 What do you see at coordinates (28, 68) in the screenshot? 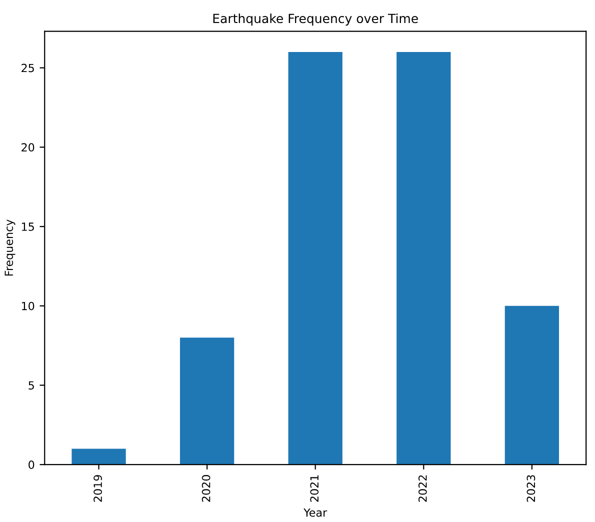
I see `y-tick-label: 25` at bounding box center [28, 68].